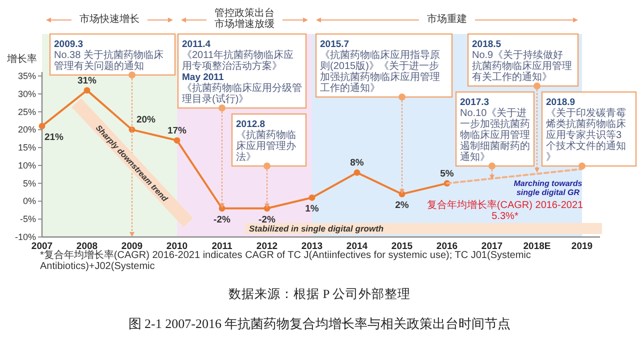 Image resolution: width=639 pixels, height=342 pixels. What do you see at coordinates (87, 80) in the screenshot?
I see `data-label: 31%` at bounding box center [87, 80].